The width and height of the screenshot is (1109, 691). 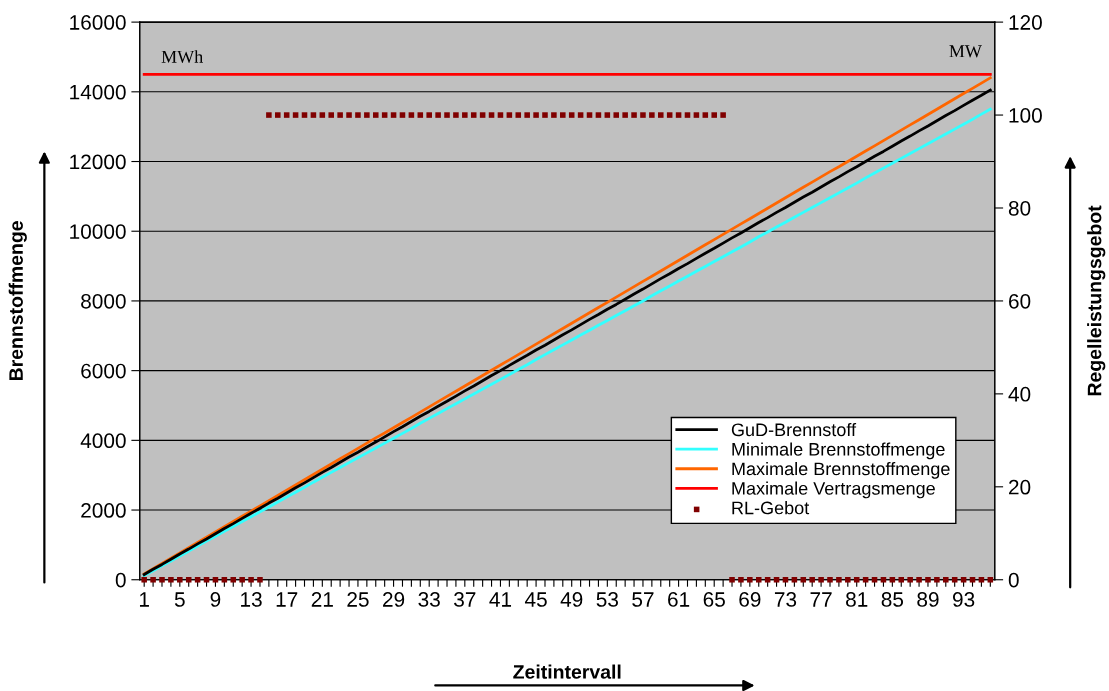 What do you see at coordinates (771, 508) in the screenshot?
I see `legend-label: RL-Gebot` at bounding box center [771, 508].